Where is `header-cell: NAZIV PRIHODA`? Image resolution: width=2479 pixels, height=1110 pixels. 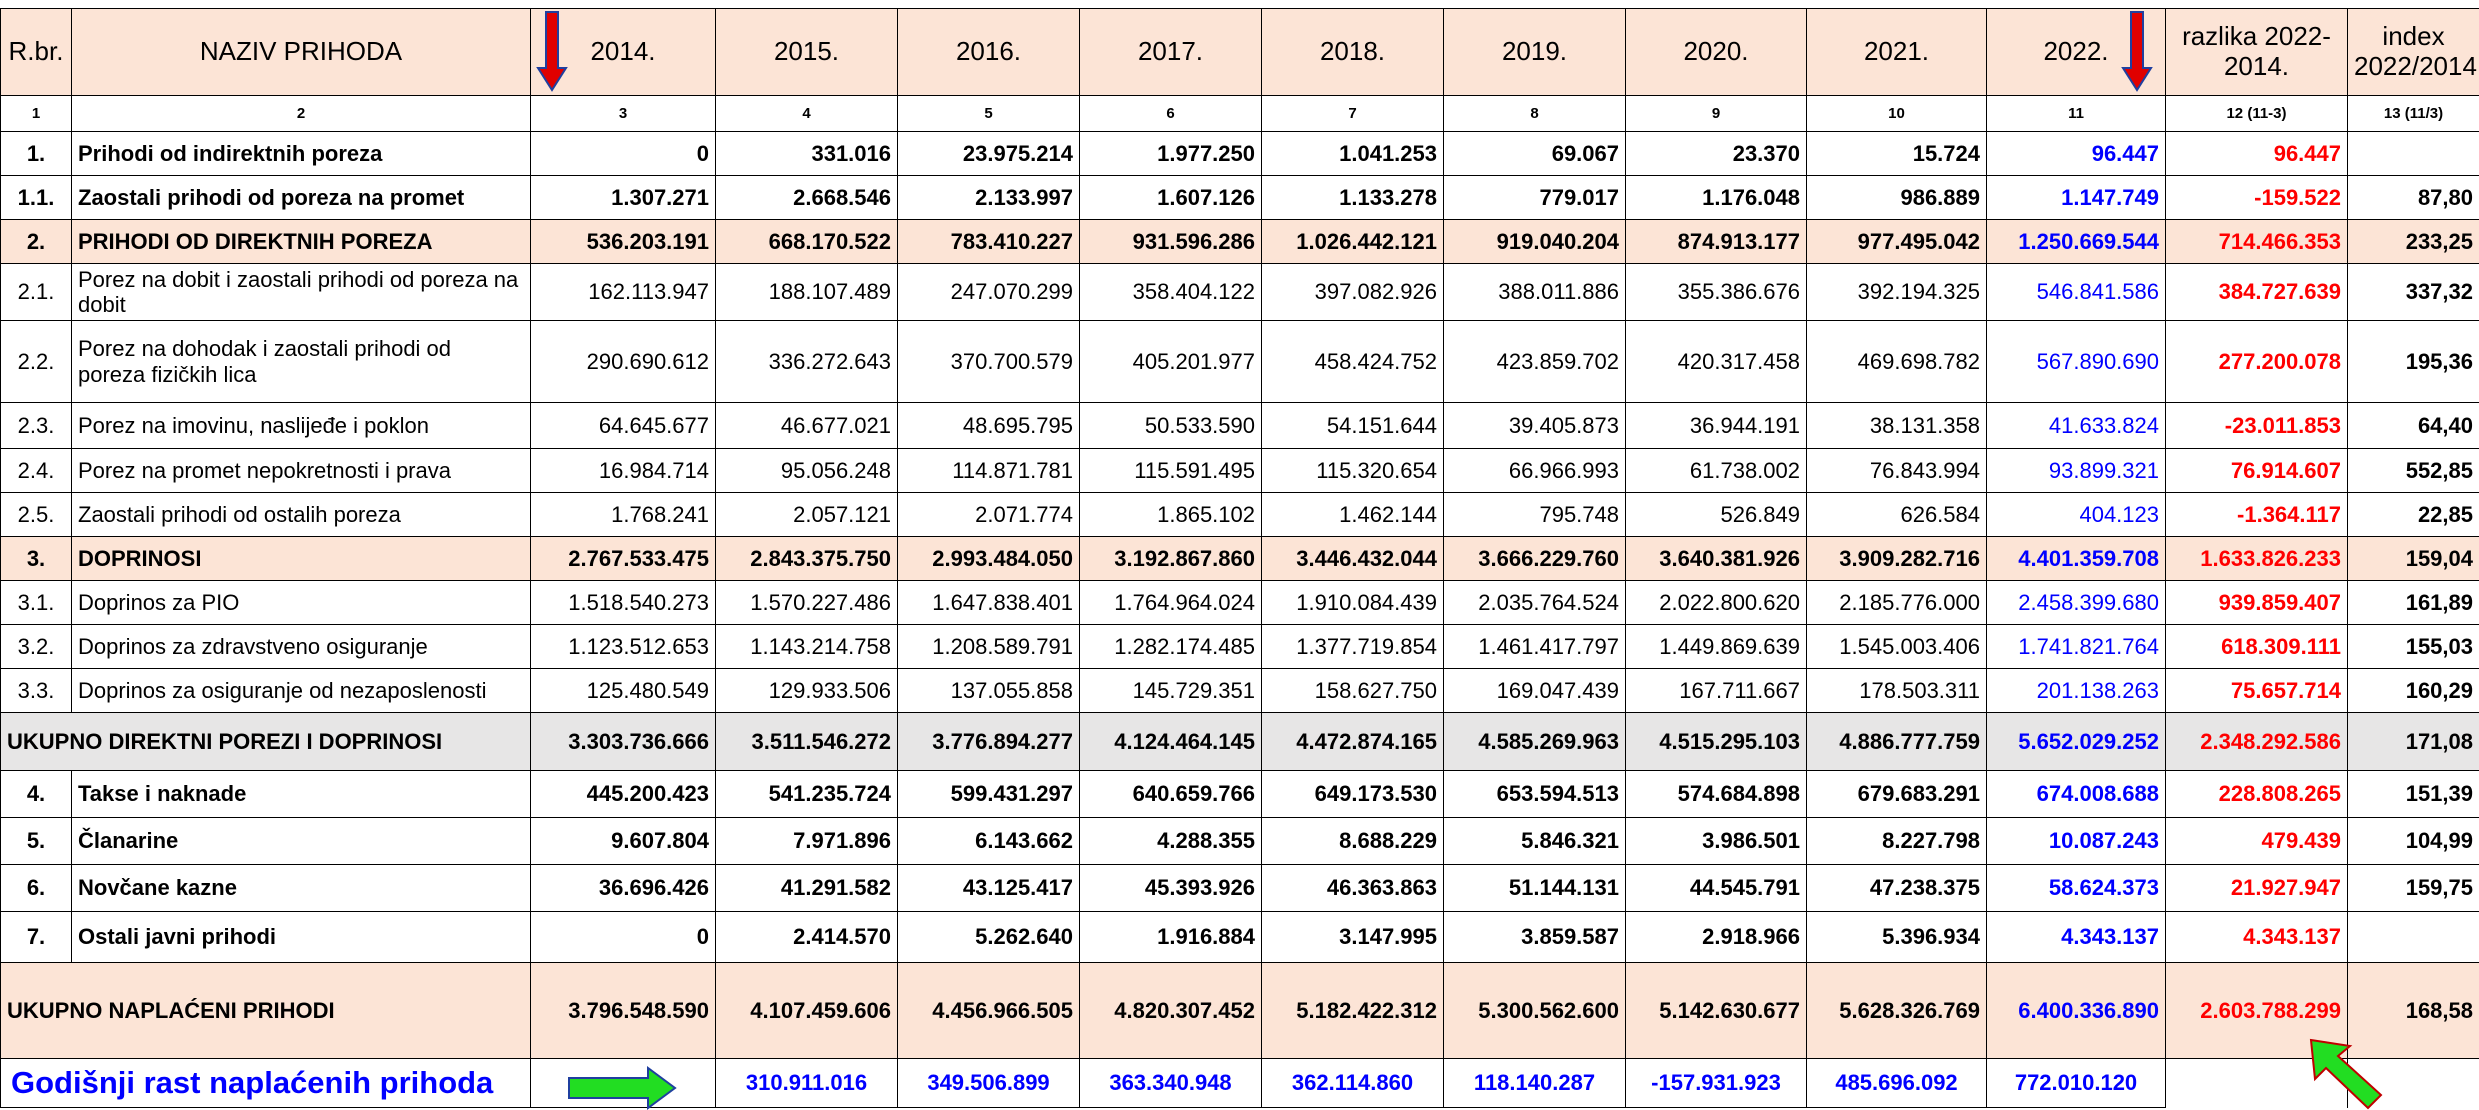 header-cell: NAZIV PRIHODA is located at coordinates (301, 52).